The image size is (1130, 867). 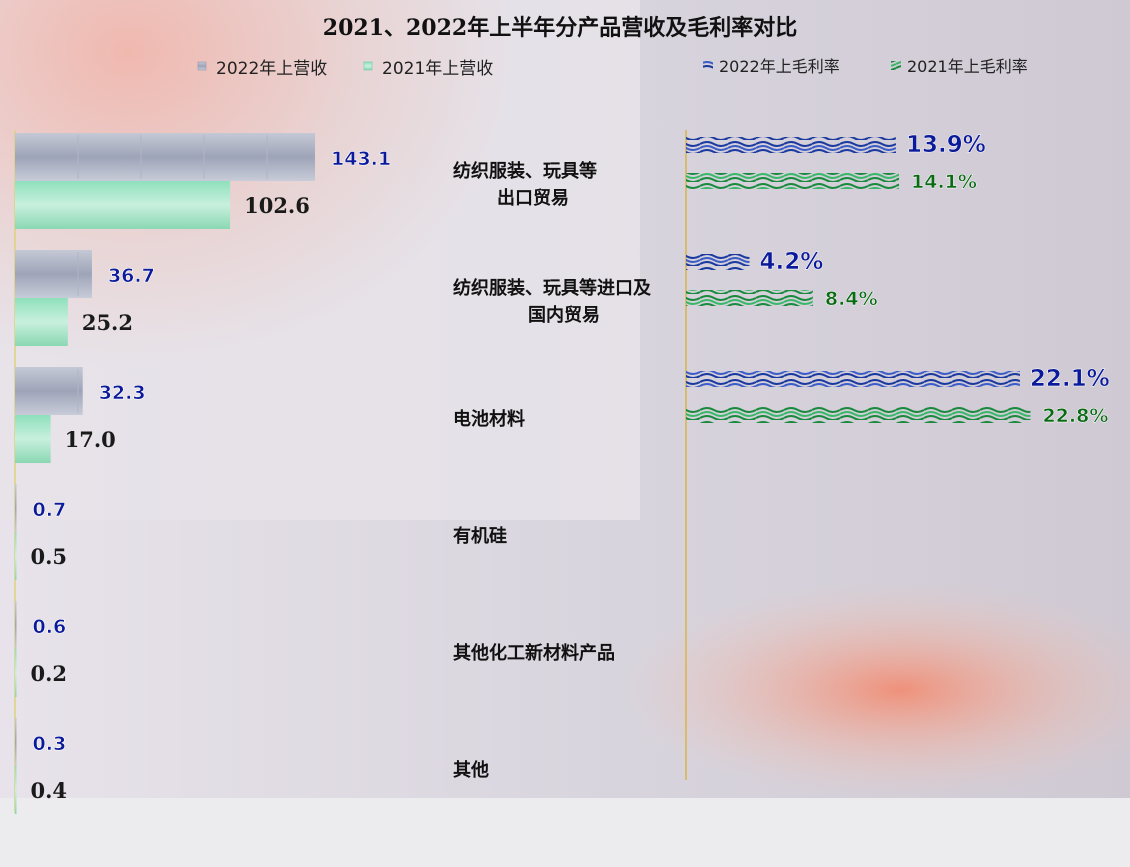 What do you see at coordinates (1070, 379) in the screenshot?
I see `margin-label-2022-2: 22.1%` at bounding box center [1070, 379].